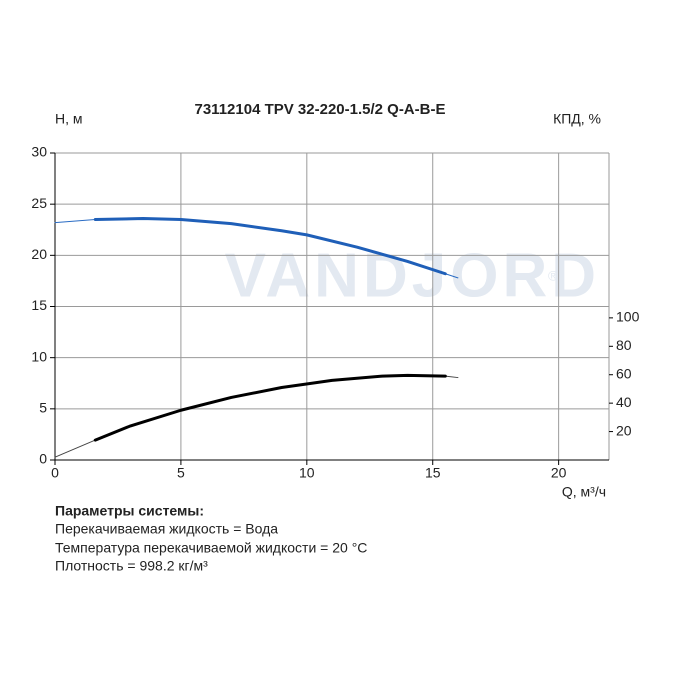 The width and height of the screenshot is (681, 681). Describe the element at coordinates (43, 459) in the screenshot. I see `y-tick-label: 0` at that location.